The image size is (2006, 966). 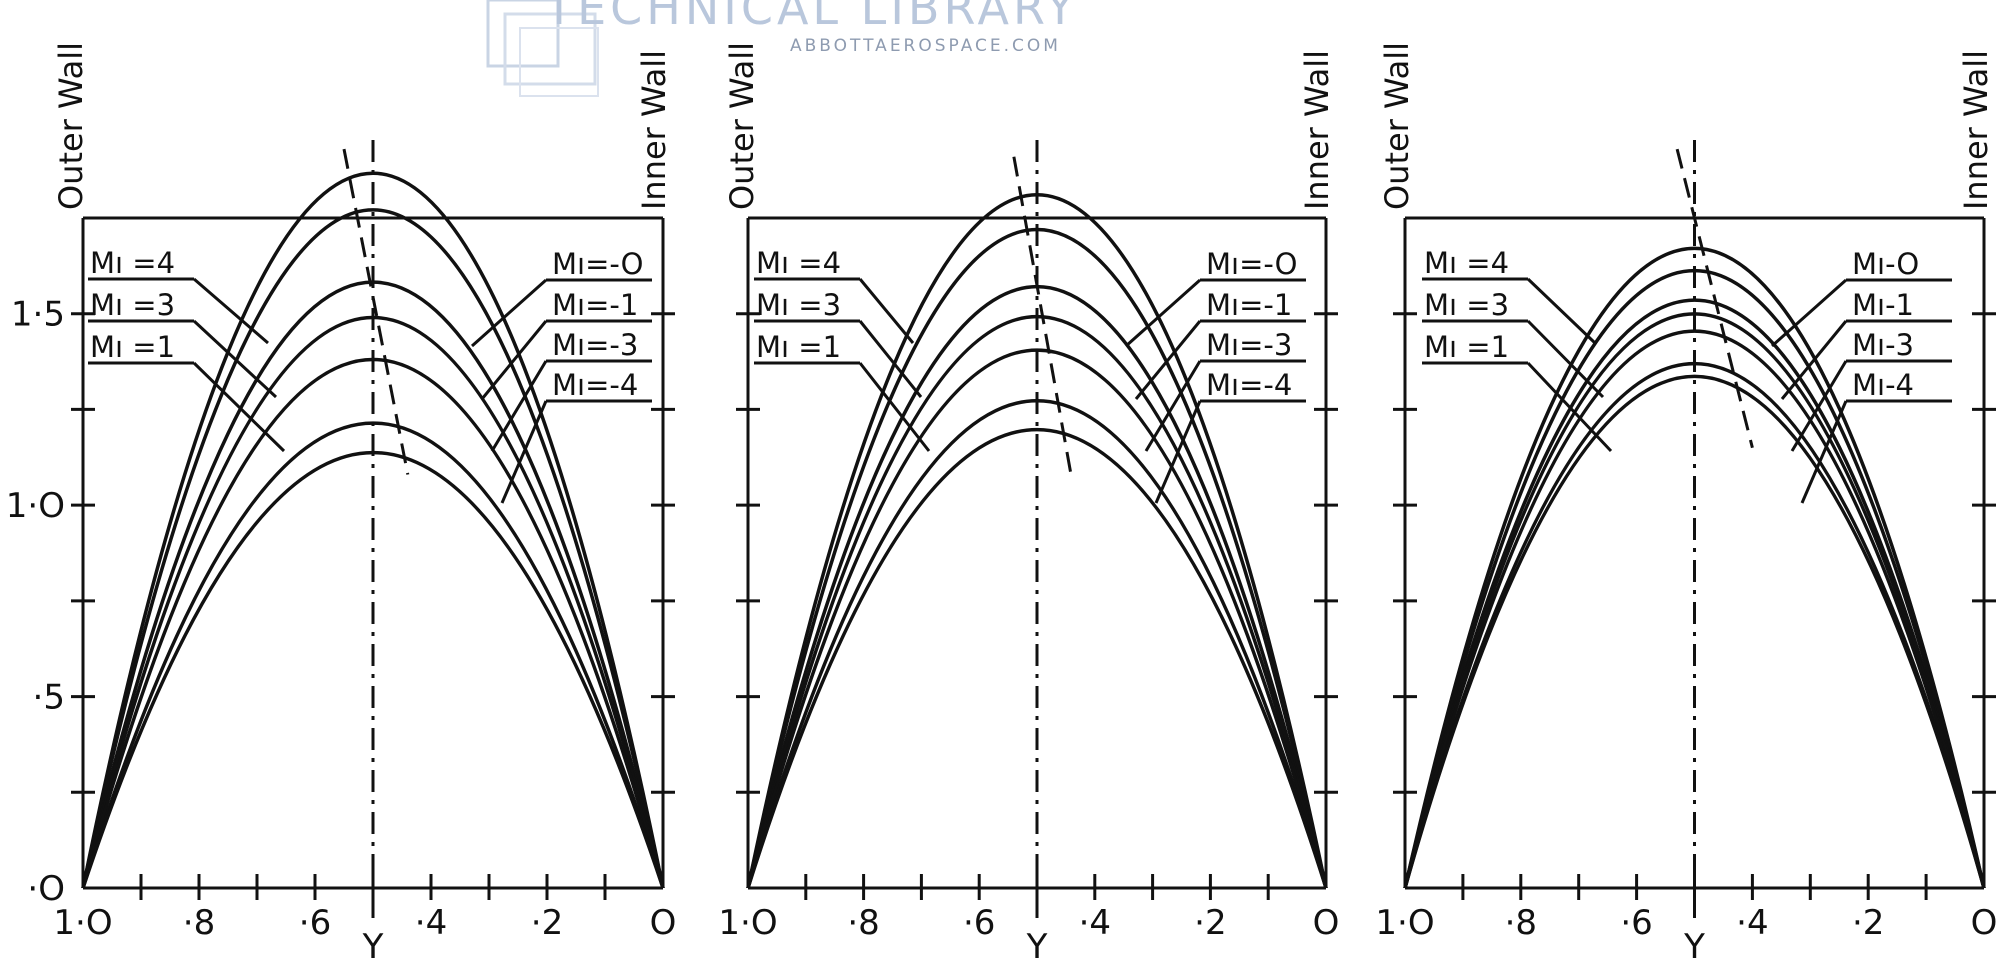 What do you see at coordinates (1883, 345) in the screenshot?
I see `legend-right-label: Mı-3` at bounding box center [1883, 345].